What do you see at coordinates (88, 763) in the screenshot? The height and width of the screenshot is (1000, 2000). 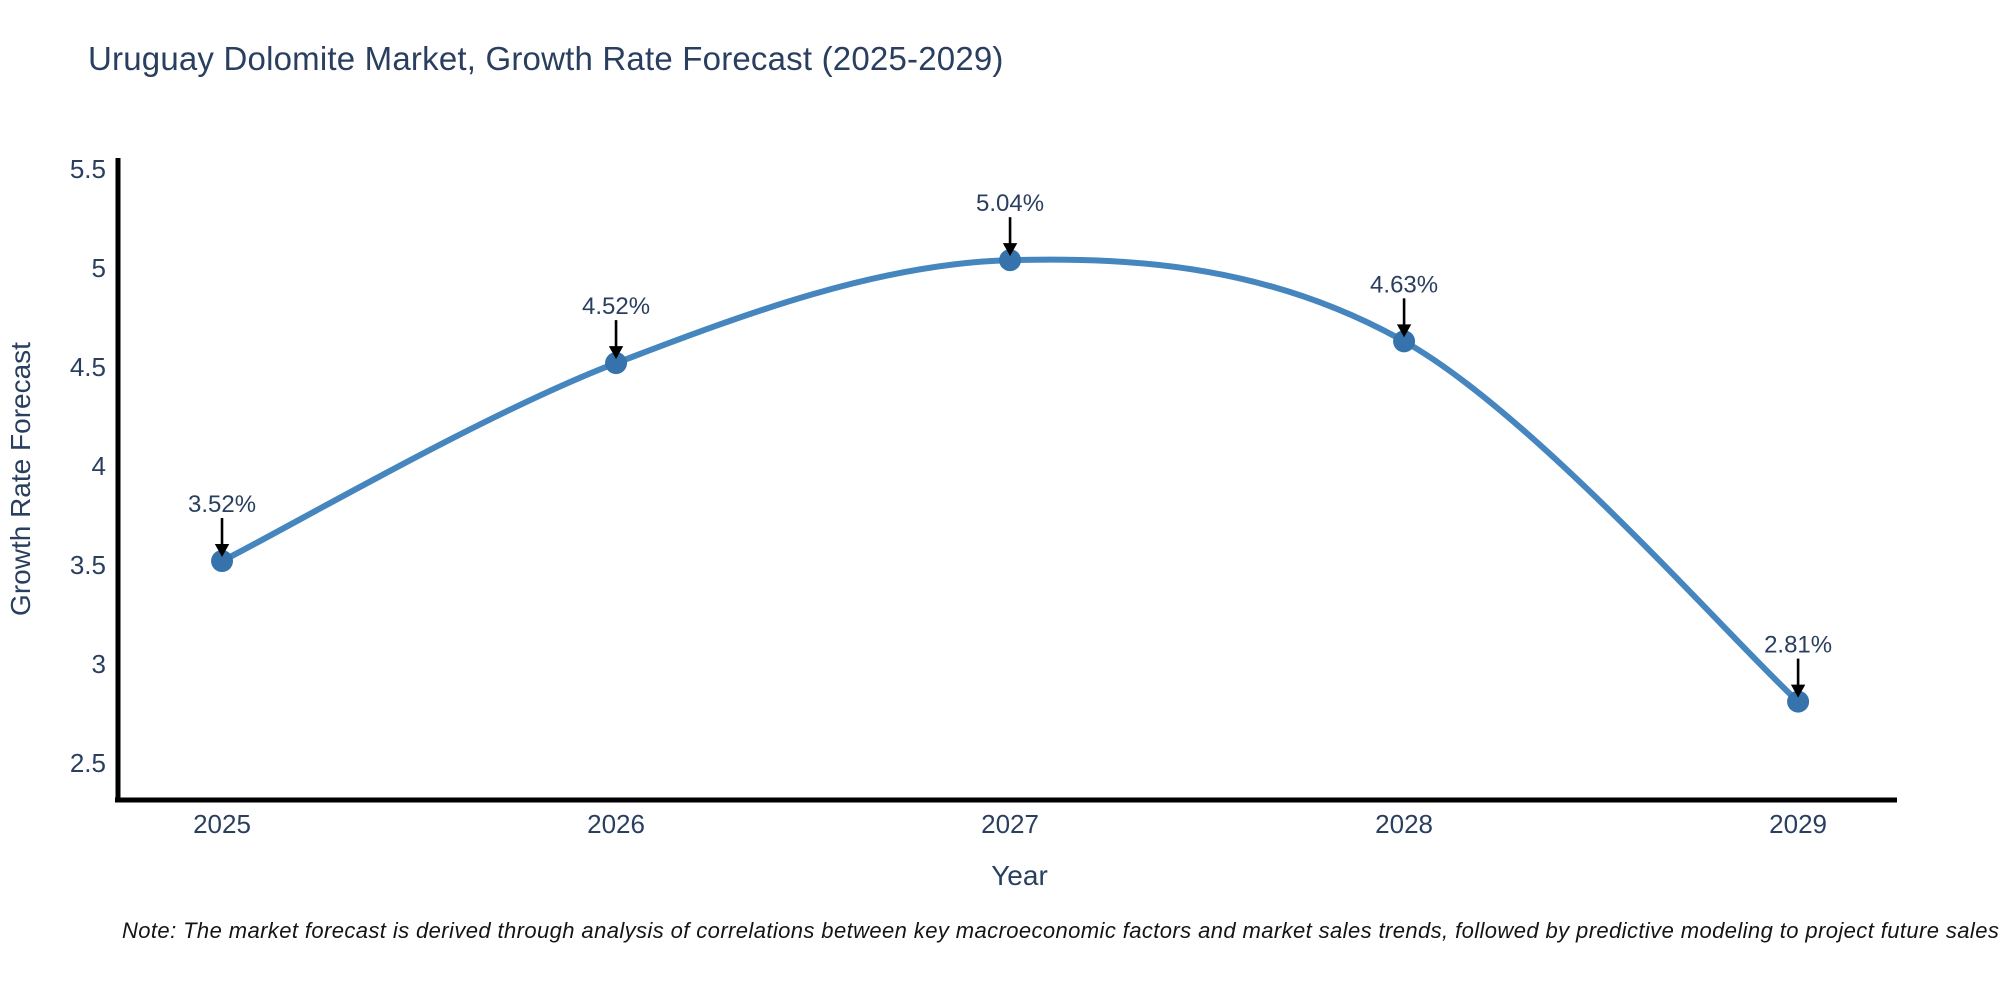 I see `y-tick-label: 2.5` at bounding box center [88, 763].